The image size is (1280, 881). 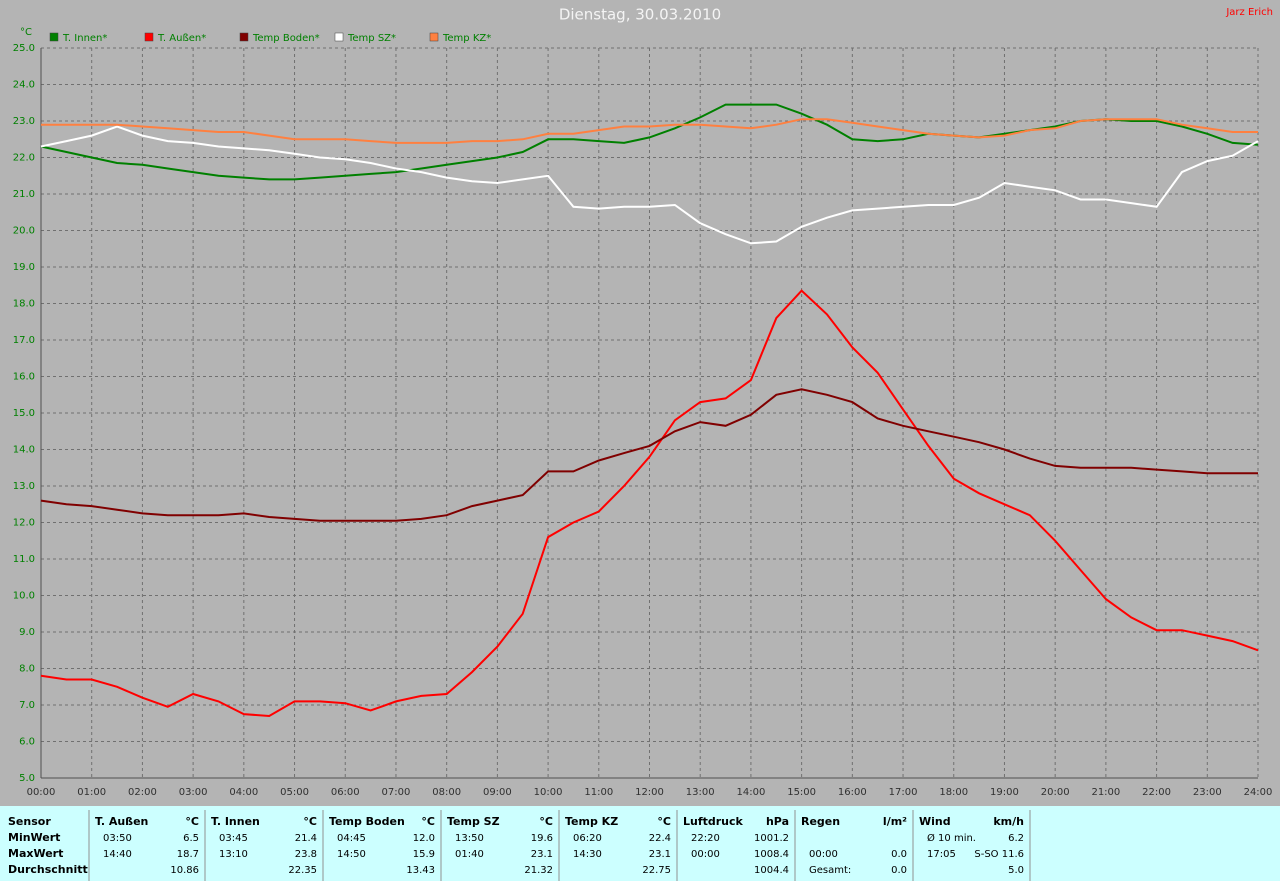 What do you see at coordinates (286, 38) in the screenshot?
I see `legend-label: Temp Boden*` at bounding box center [286, 38].